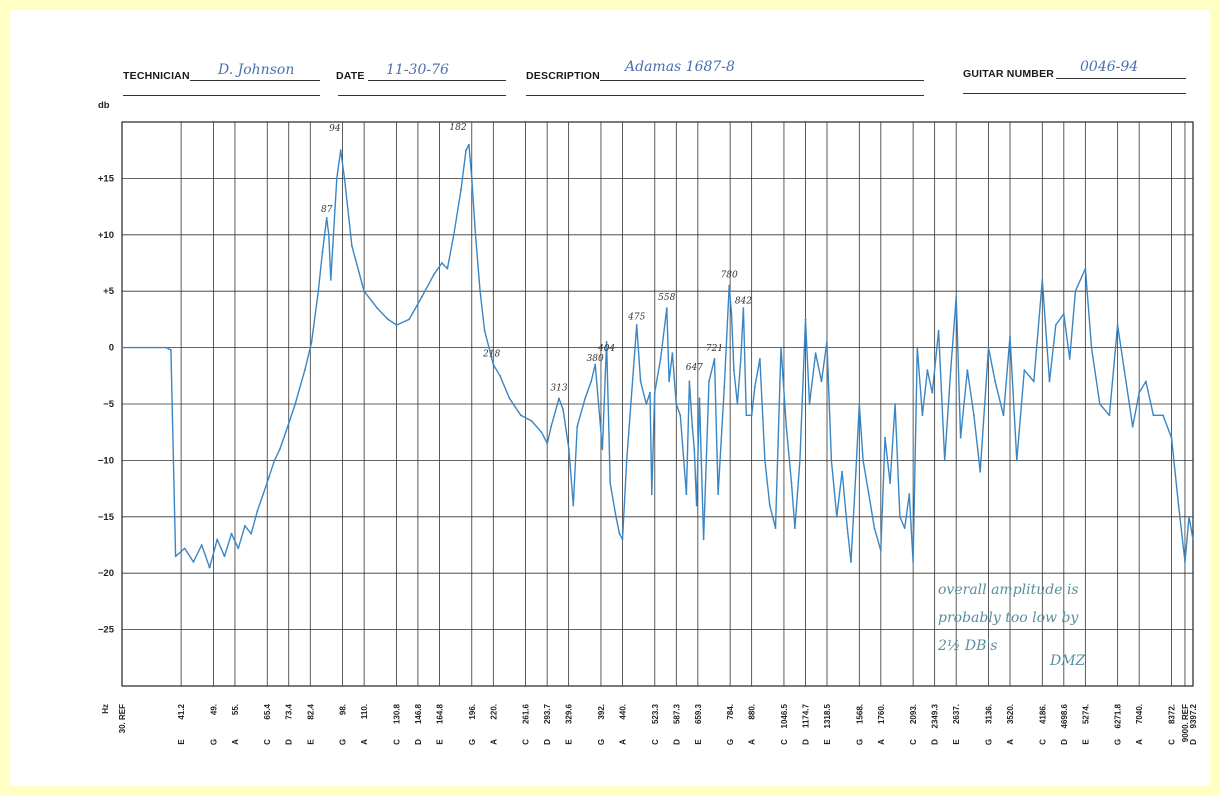  Describe the element at coordinates (255, 80) in the screenshot. I see `technician-underline` at that location.